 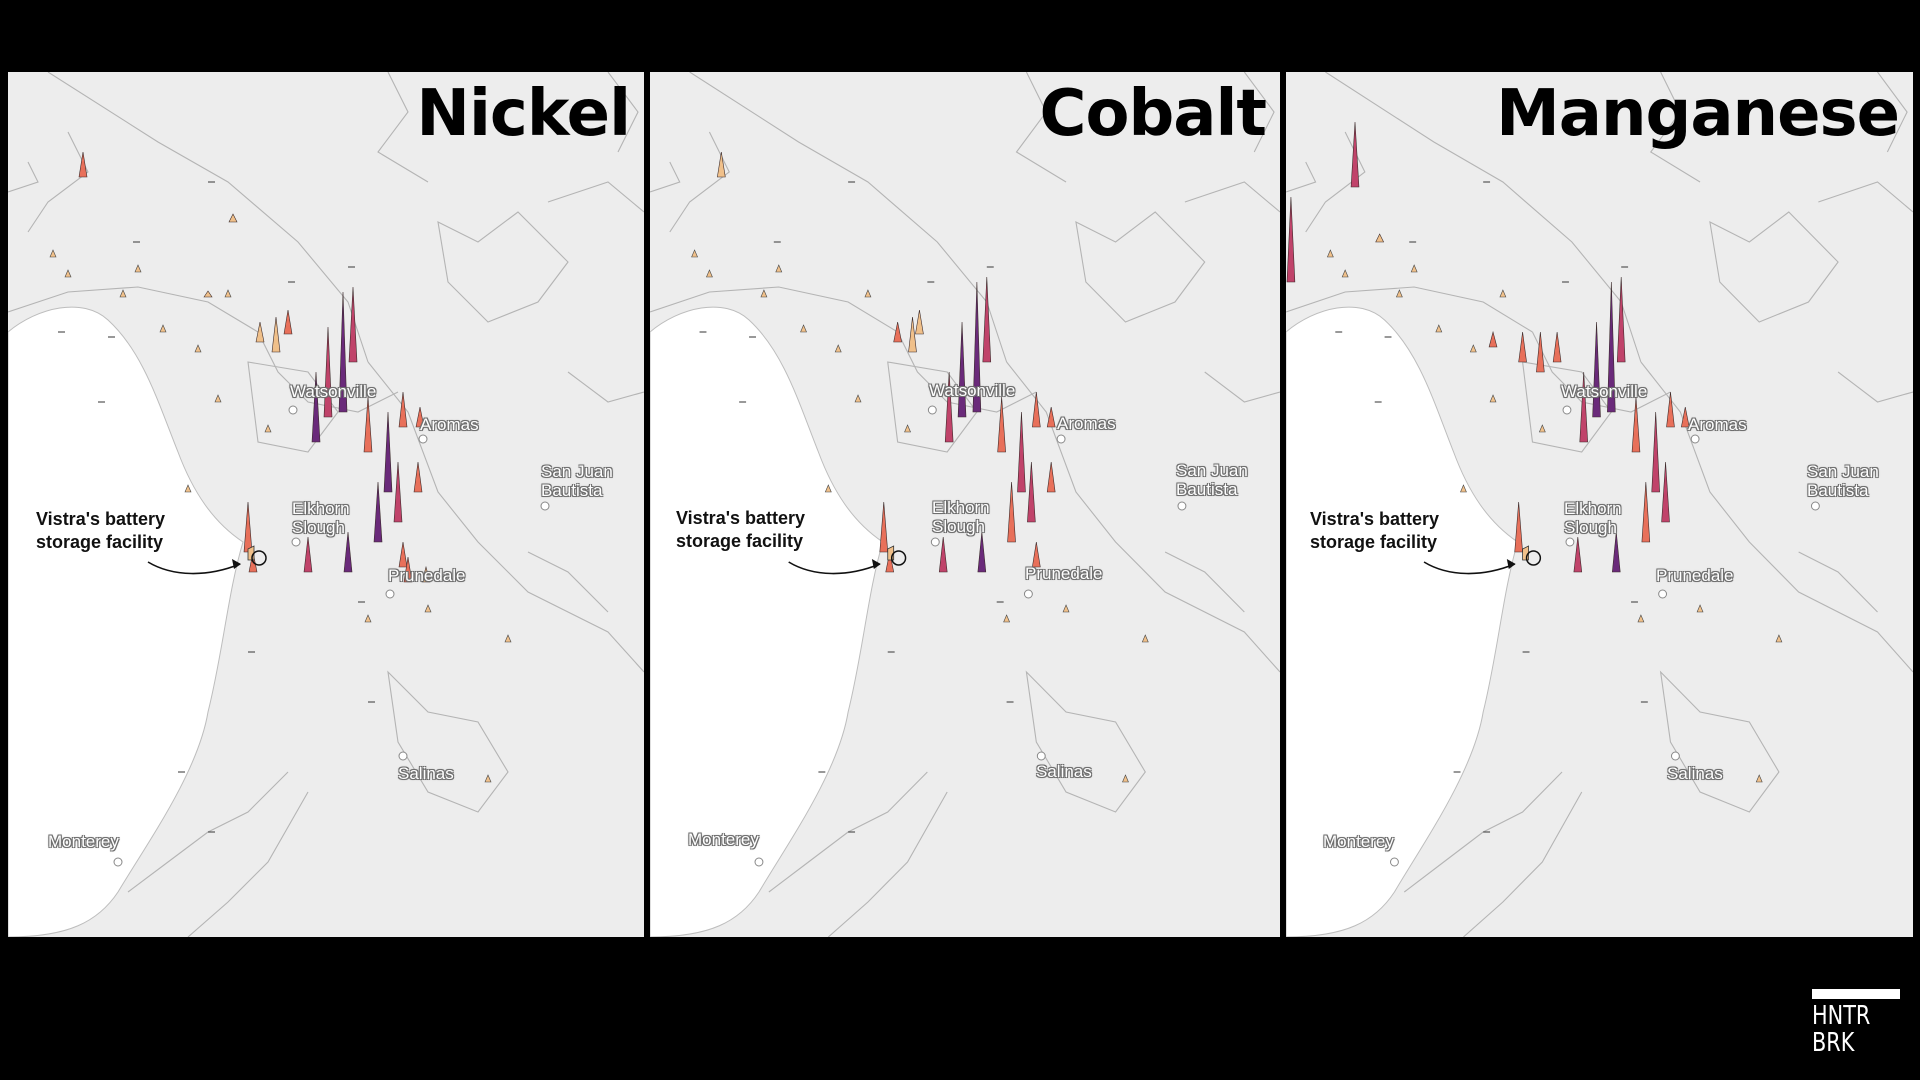 I want to click on logo-bar, so click(x=1856, y=994).